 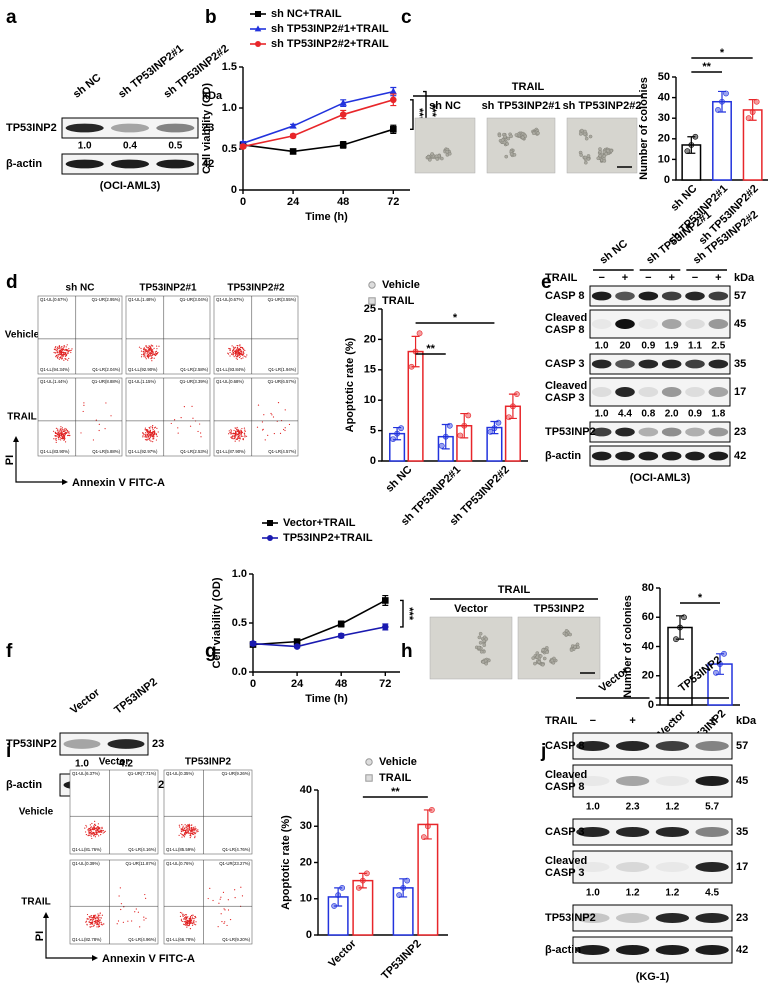 I want to click on kda-label: 23, so click(x=740, y=432).